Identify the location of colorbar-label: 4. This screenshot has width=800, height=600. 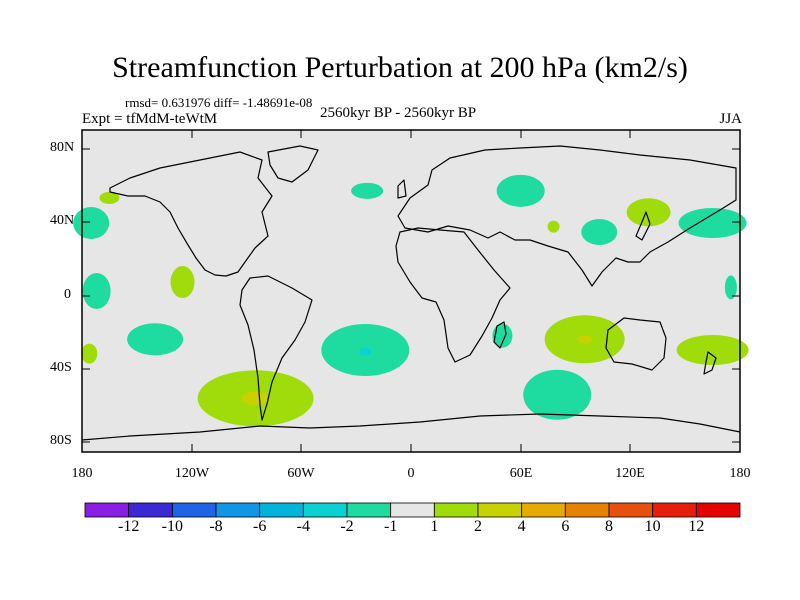
(521, 526).